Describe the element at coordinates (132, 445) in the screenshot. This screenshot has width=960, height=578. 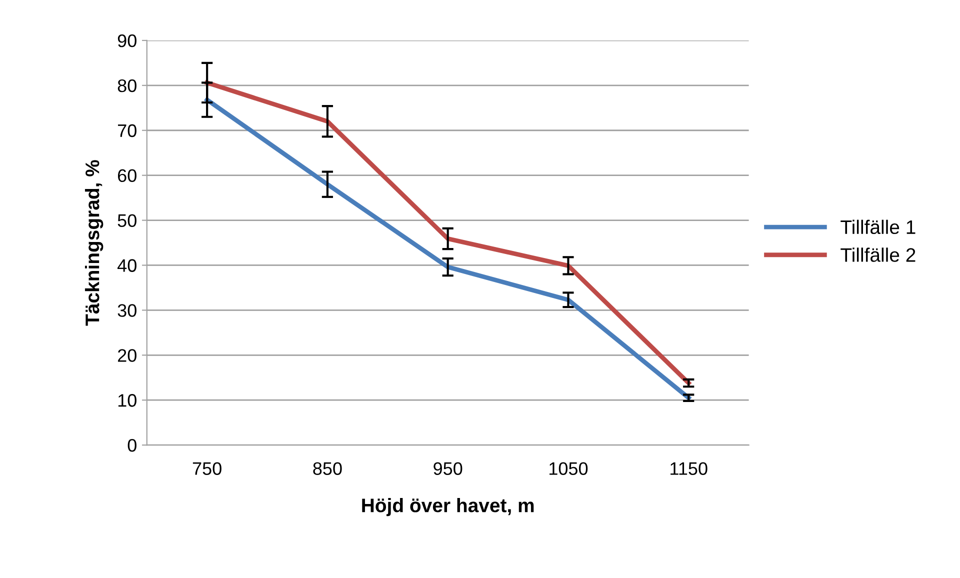
I see `y-tick-label: 0` at that location.